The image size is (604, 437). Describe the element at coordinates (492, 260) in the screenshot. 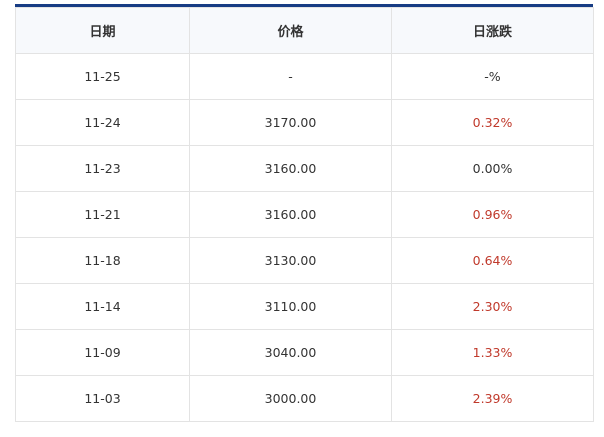

I see `cell-change: 0.64%` at that location.